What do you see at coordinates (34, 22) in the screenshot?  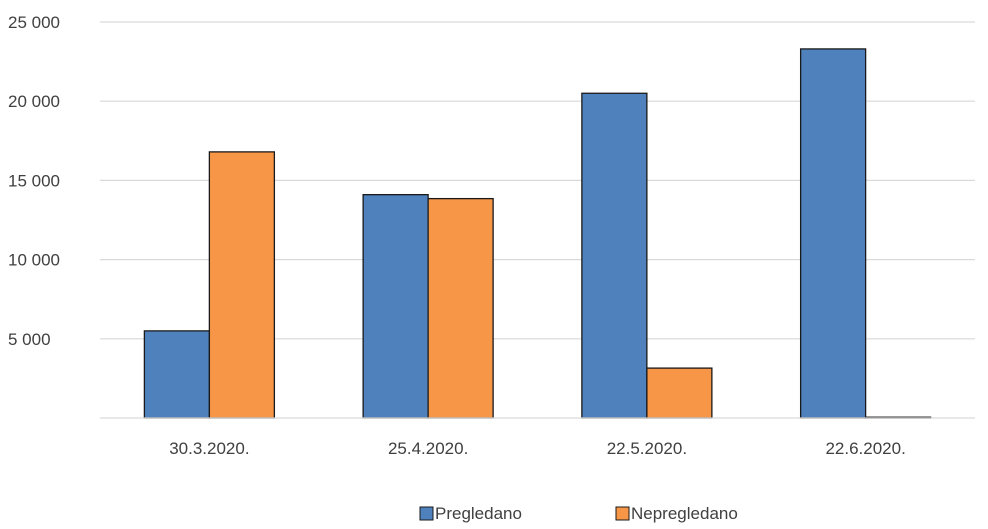 I see `y-tick-label: 25 000` at bounding box center [34, 22].